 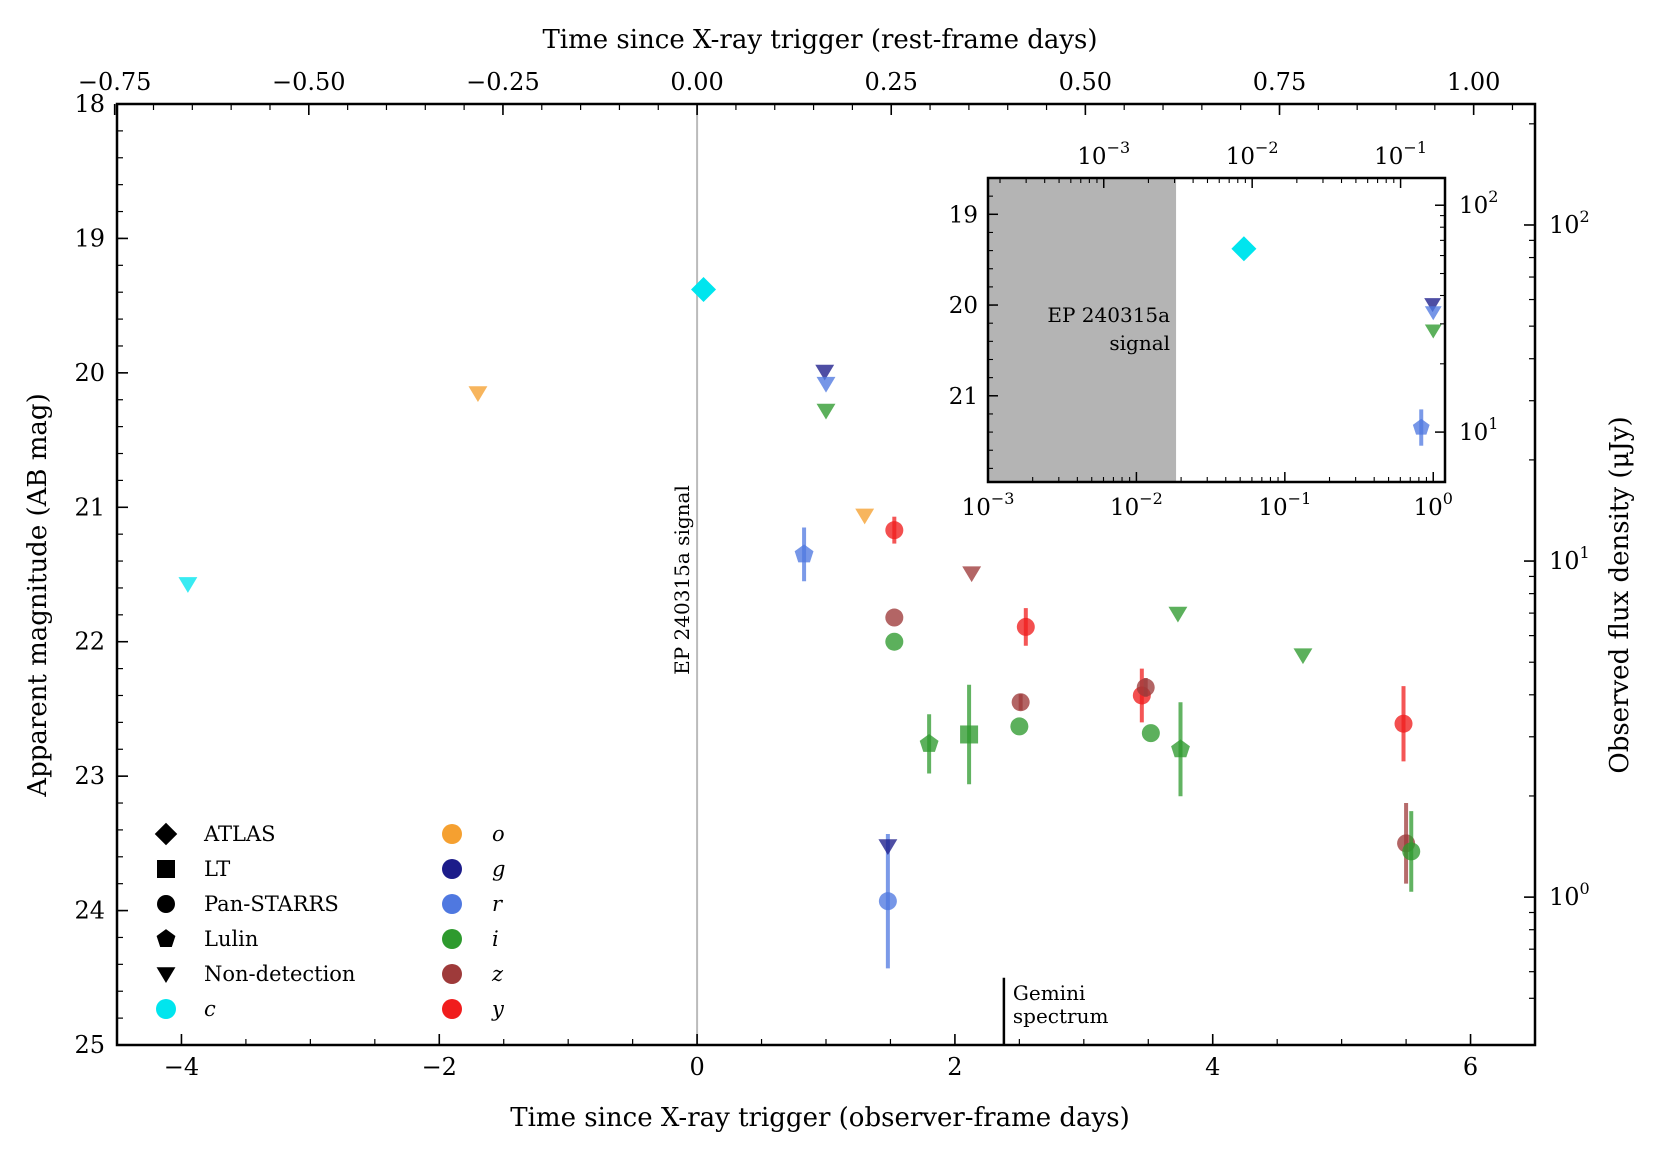 I want to click on inset-x-top-tick-label: 10⁻³, so click(x=1103, y=154).